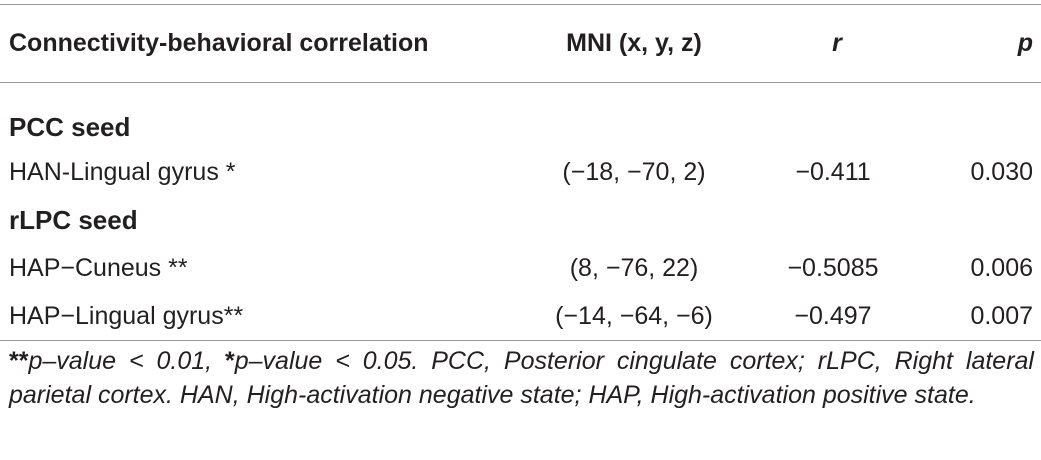 This screenshot has width=1041, height=460. Describe the element at coordinates (122, 172) in the screenshot. I see `row-label: HAN-Lingual gyrus *` at that location.